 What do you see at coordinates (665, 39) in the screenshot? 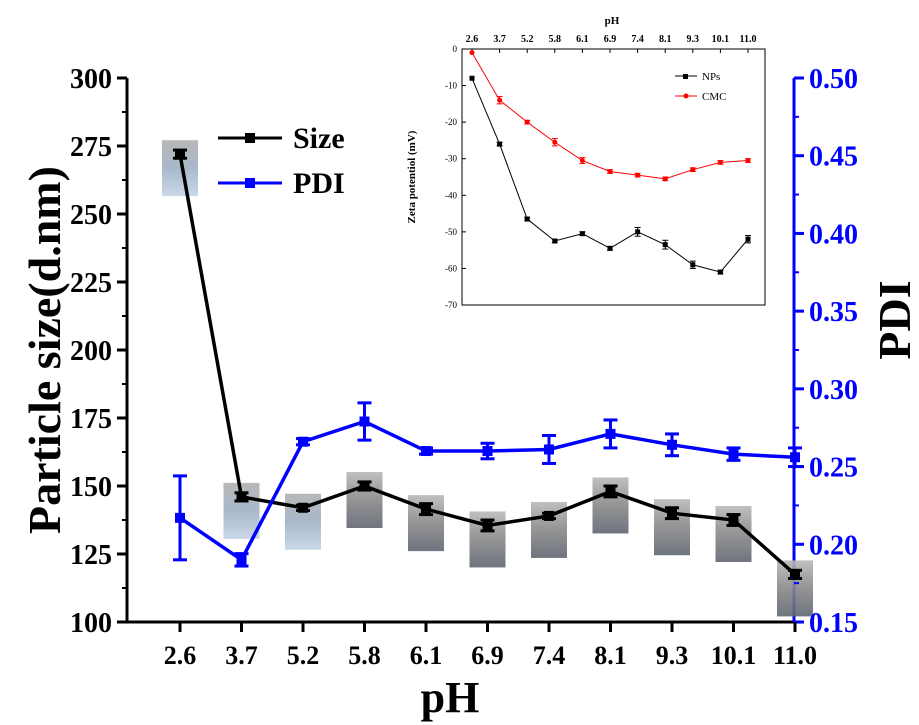
I see `inset-x-tick-label: 8.1` at bounding box center [665, 39].